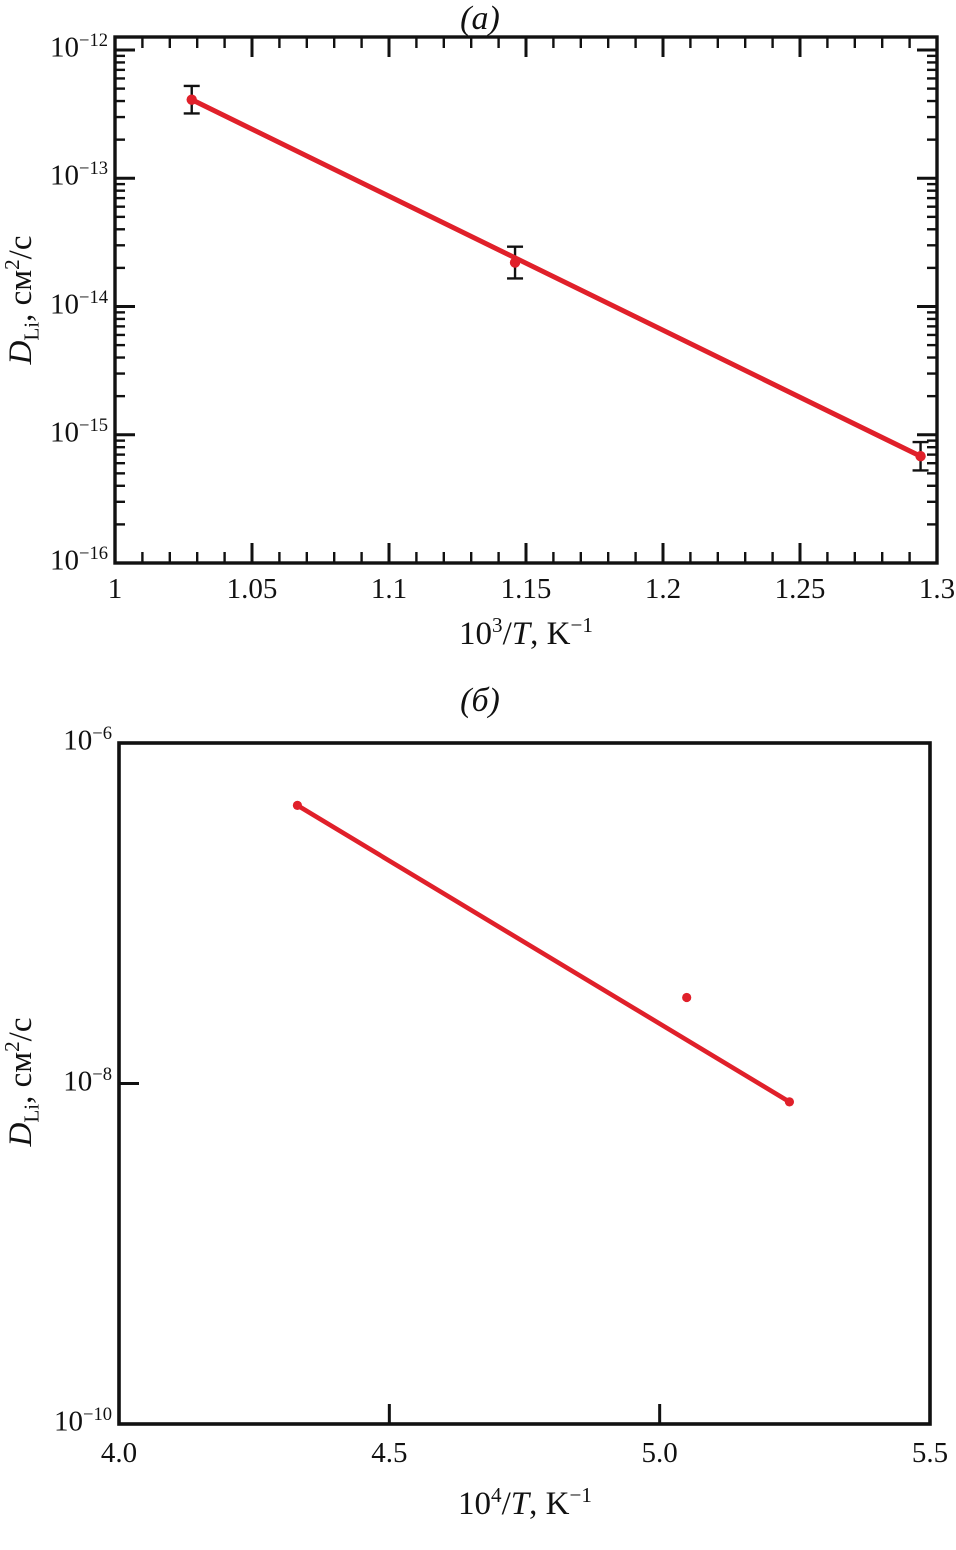 The width and height of the screenshot is (956, 1550). I want to click on xlabel-b-var: T, so click(520, 1504).